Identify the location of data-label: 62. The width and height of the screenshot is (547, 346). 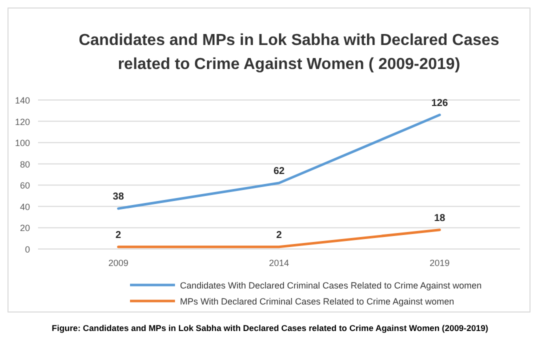
(279, 172).